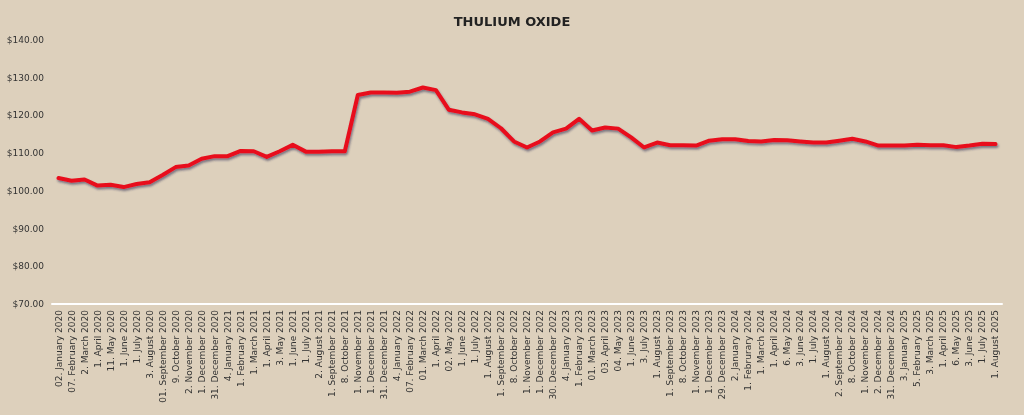 The width and height of the screenshot is (1024, 415). I want to click on x-tick-label: 2. September 2024, so click(839, 353).